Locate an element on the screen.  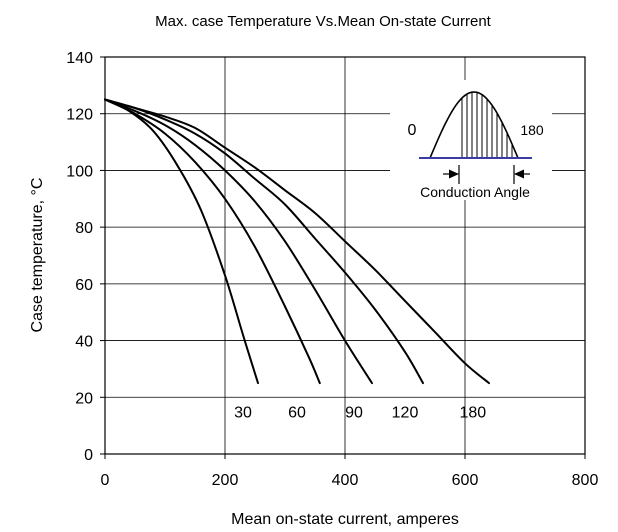
y-tick-label: 100 is located at coordinates (79, 171).